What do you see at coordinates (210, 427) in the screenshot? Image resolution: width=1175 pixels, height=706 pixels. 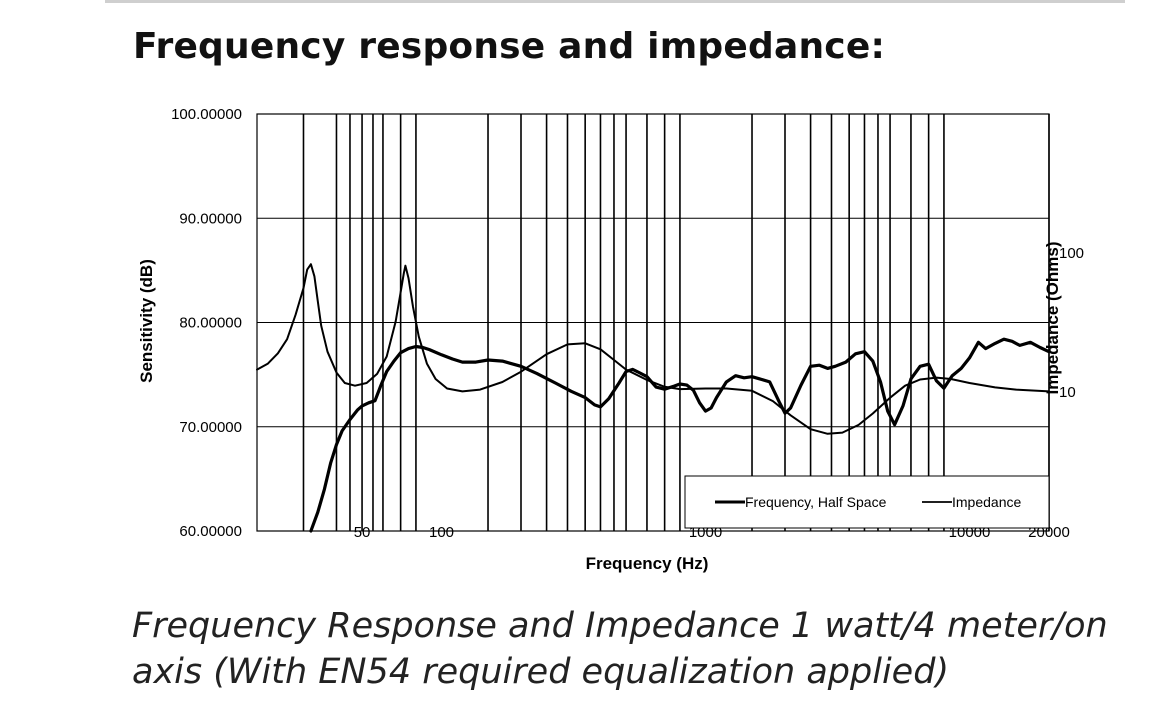 I see `y-tick-label: 70.00000` at bounding box center [210, 427].